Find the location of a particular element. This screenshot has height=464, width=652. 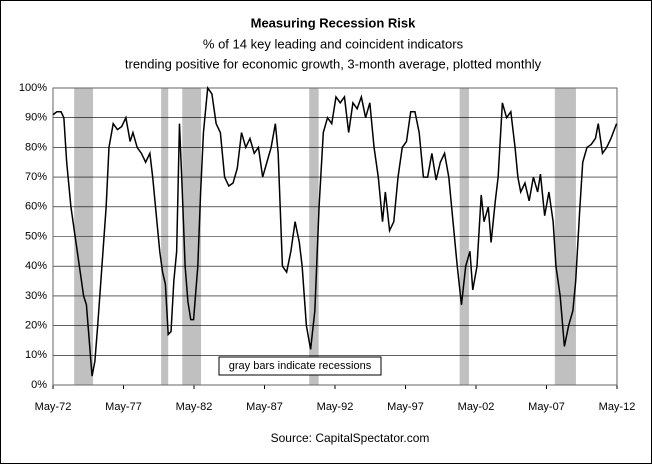

y-tick-label: 70% is located at coordinates (36, 177).